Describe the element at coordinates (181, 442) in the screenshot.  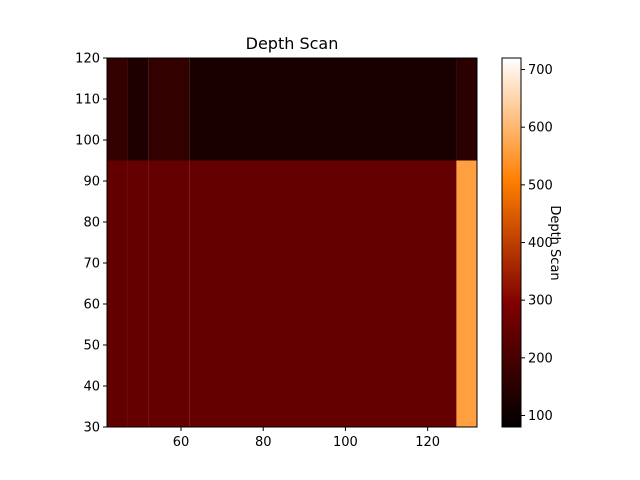
I see `x-tick-label: 60` at that location.